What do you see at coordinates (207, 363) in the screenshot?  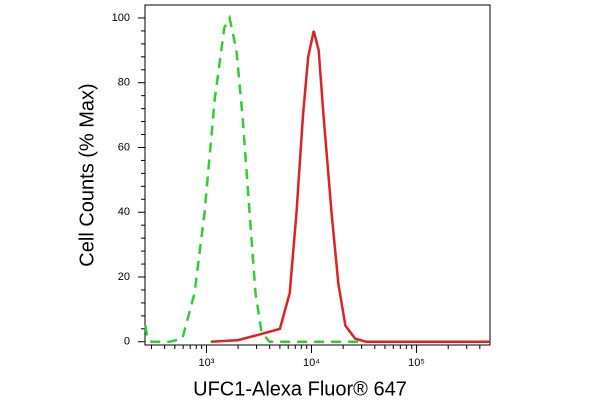 I see `x-tick-label: 10³` at bounding box center [207, 363].